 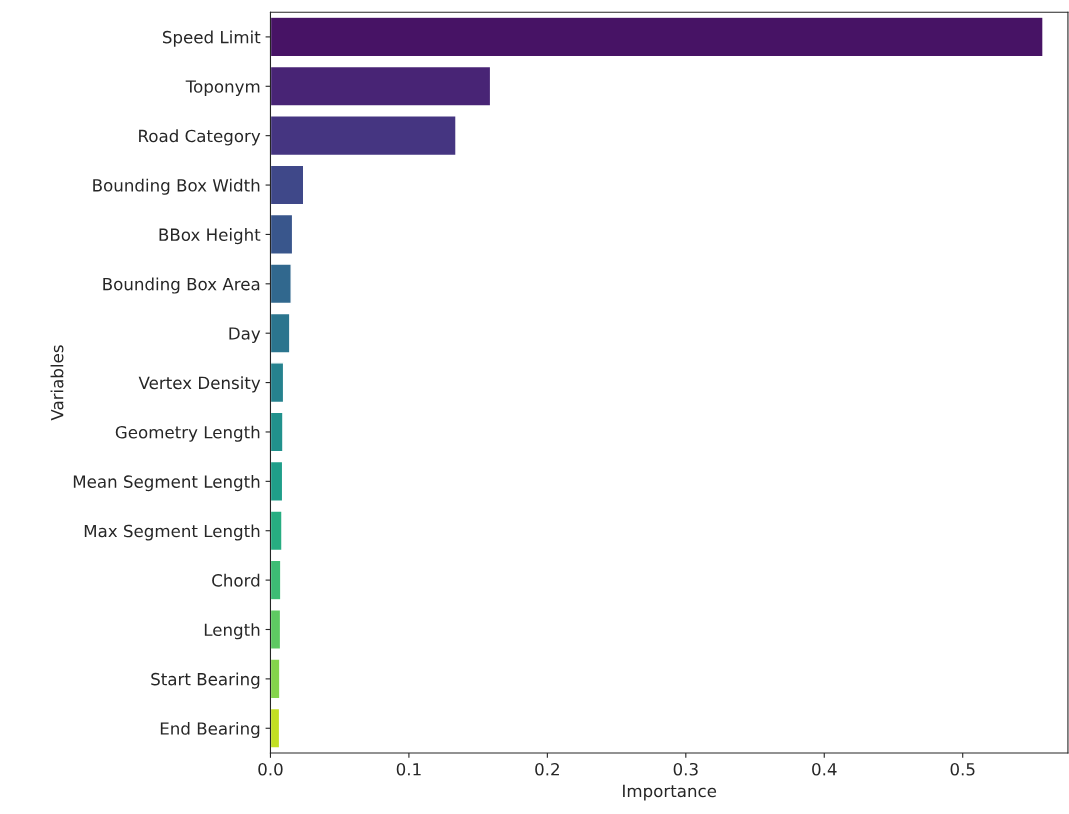 I want to click on y-tick-label: Start Bearing, so click(x=205, y=680).